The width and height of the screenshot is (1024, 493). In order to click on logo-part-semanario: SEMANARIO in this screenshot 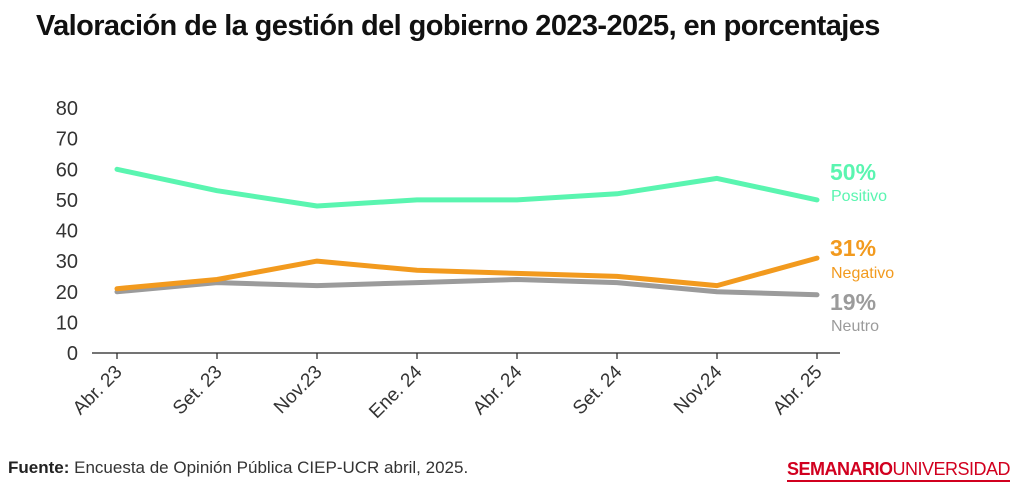, I will do `click(839, 469)`.